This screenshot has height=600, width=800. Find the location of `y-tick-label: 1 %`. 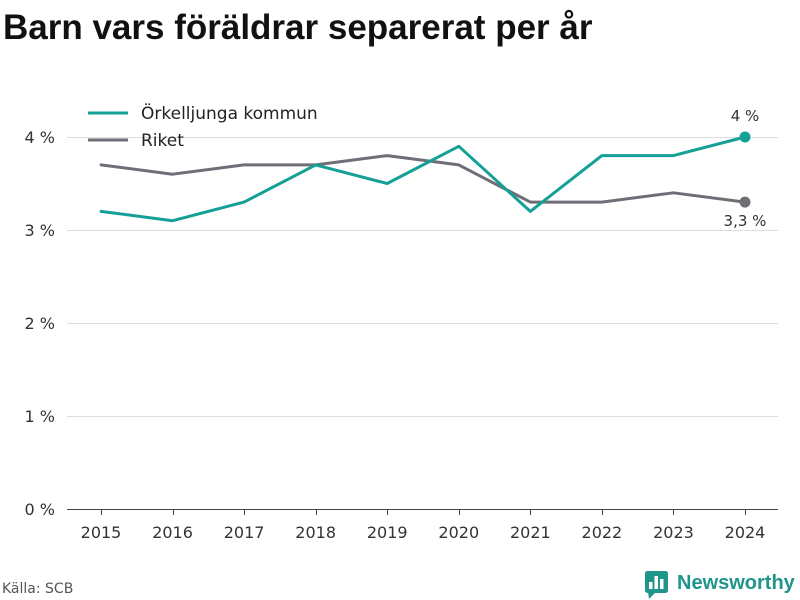

y-tick-label: 1 % is located at coordinates (40, 416).